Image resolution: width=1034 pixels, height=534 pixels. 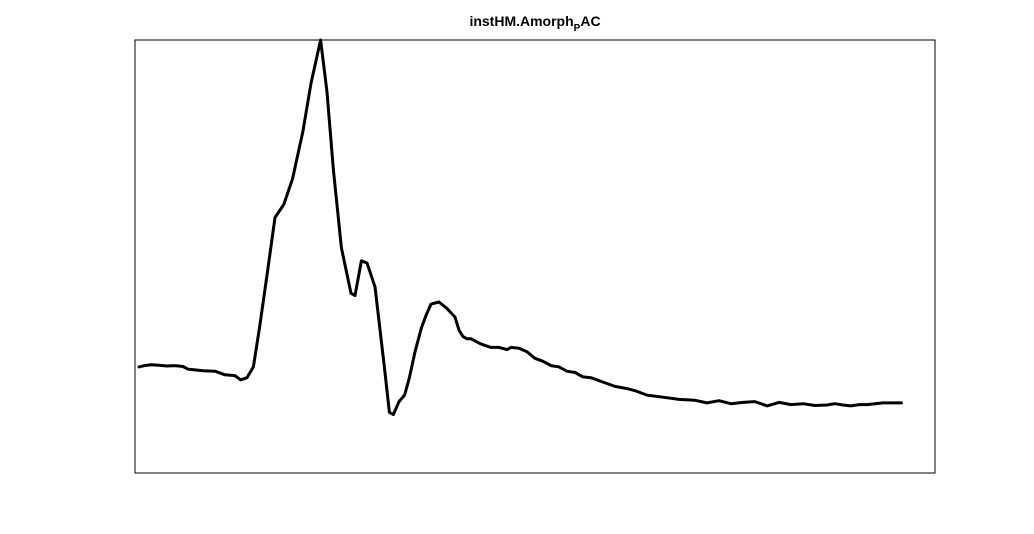 What do you see at coordinates (577, 28) in the screenshot?
I see `chart-title-subscript: P` at bounding box center [577, 28].